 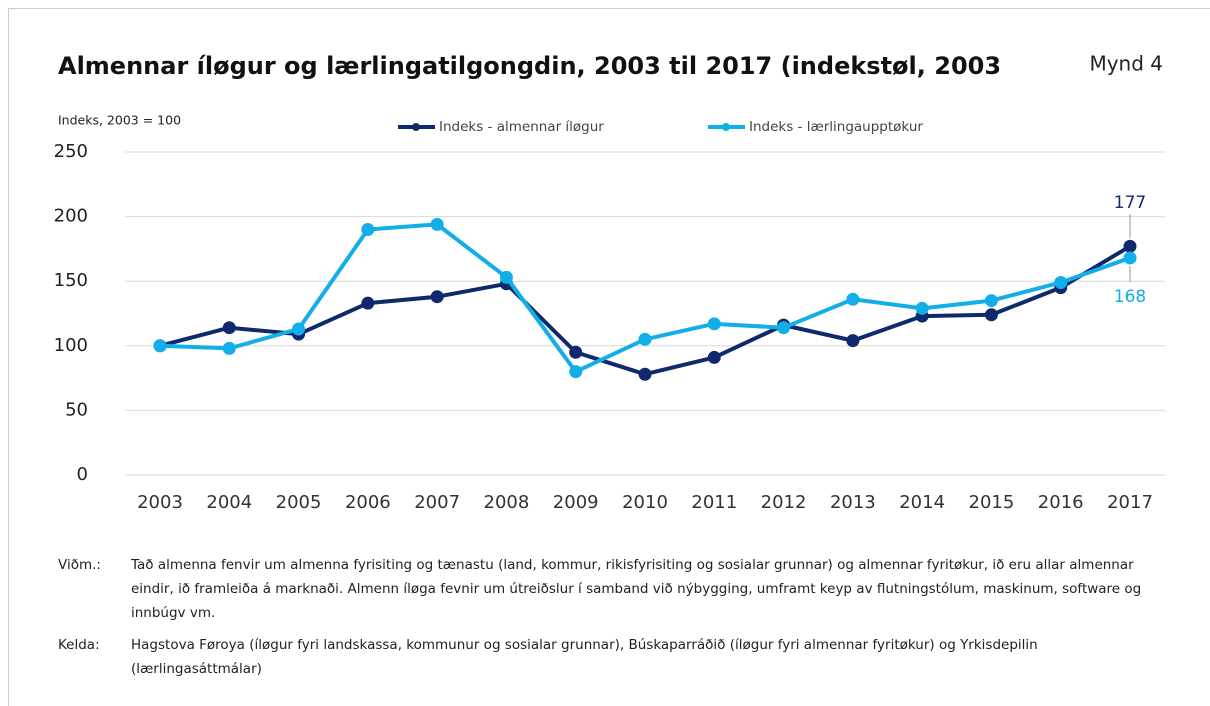 I want to click on x-tick-label: 2006, so click(x=368, y=502).